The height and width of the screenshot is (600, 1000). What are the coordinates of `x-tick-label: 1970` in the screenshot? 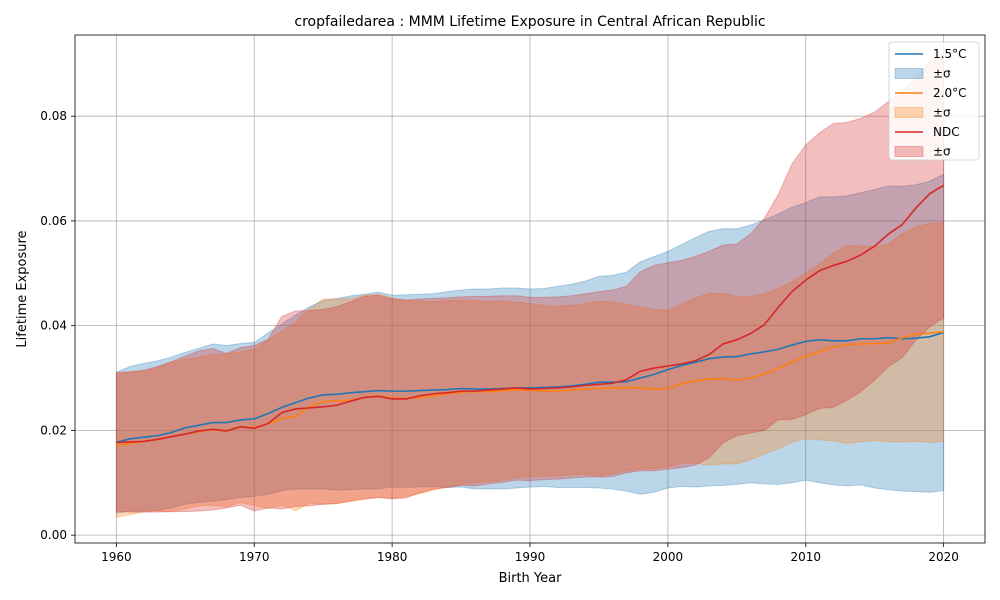 It's located at (254, 557).